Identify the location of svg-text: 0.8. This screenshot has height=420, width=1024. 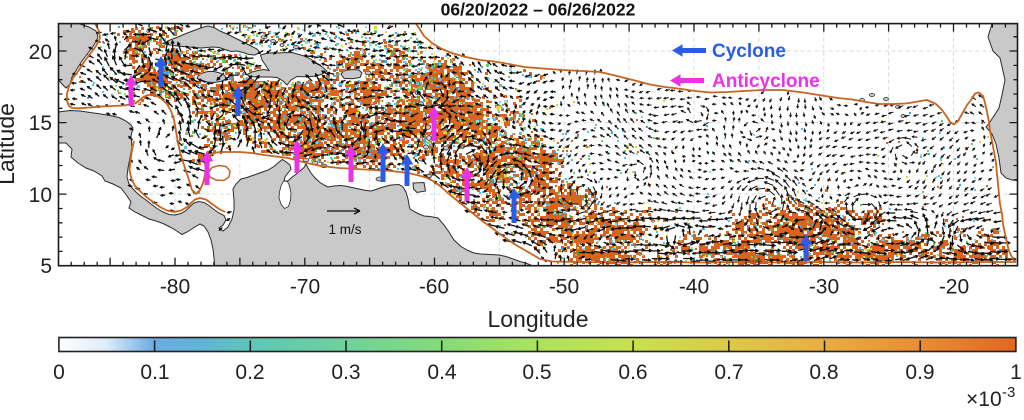
(823, 372).